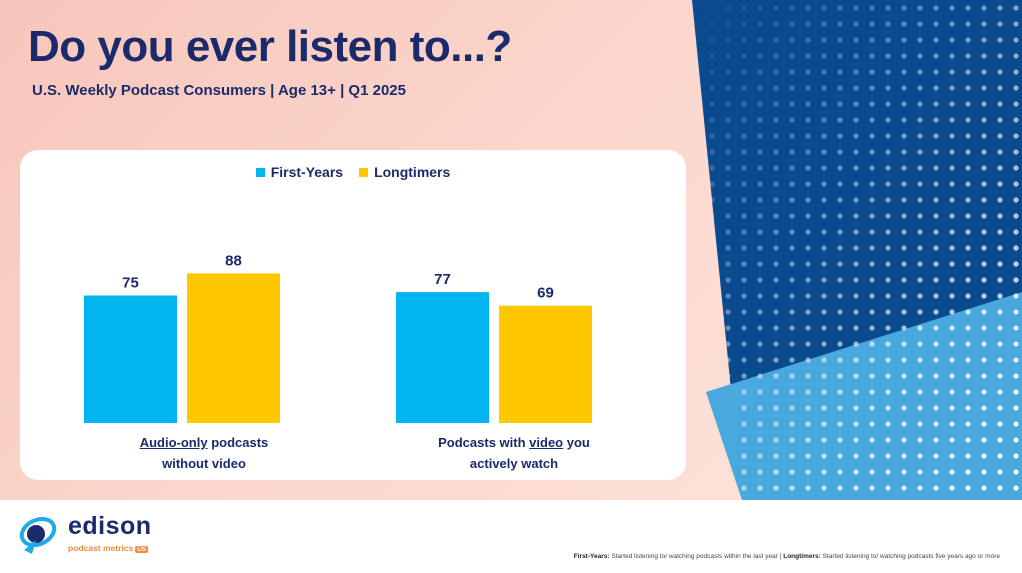 Image resolution: width=1022 pixels, height=573 pixels. What do you see at coordinates (412, 172) in the screenshot?
I see `legend-label-longtimers: Longtimers` at bounding box center [412, 172].